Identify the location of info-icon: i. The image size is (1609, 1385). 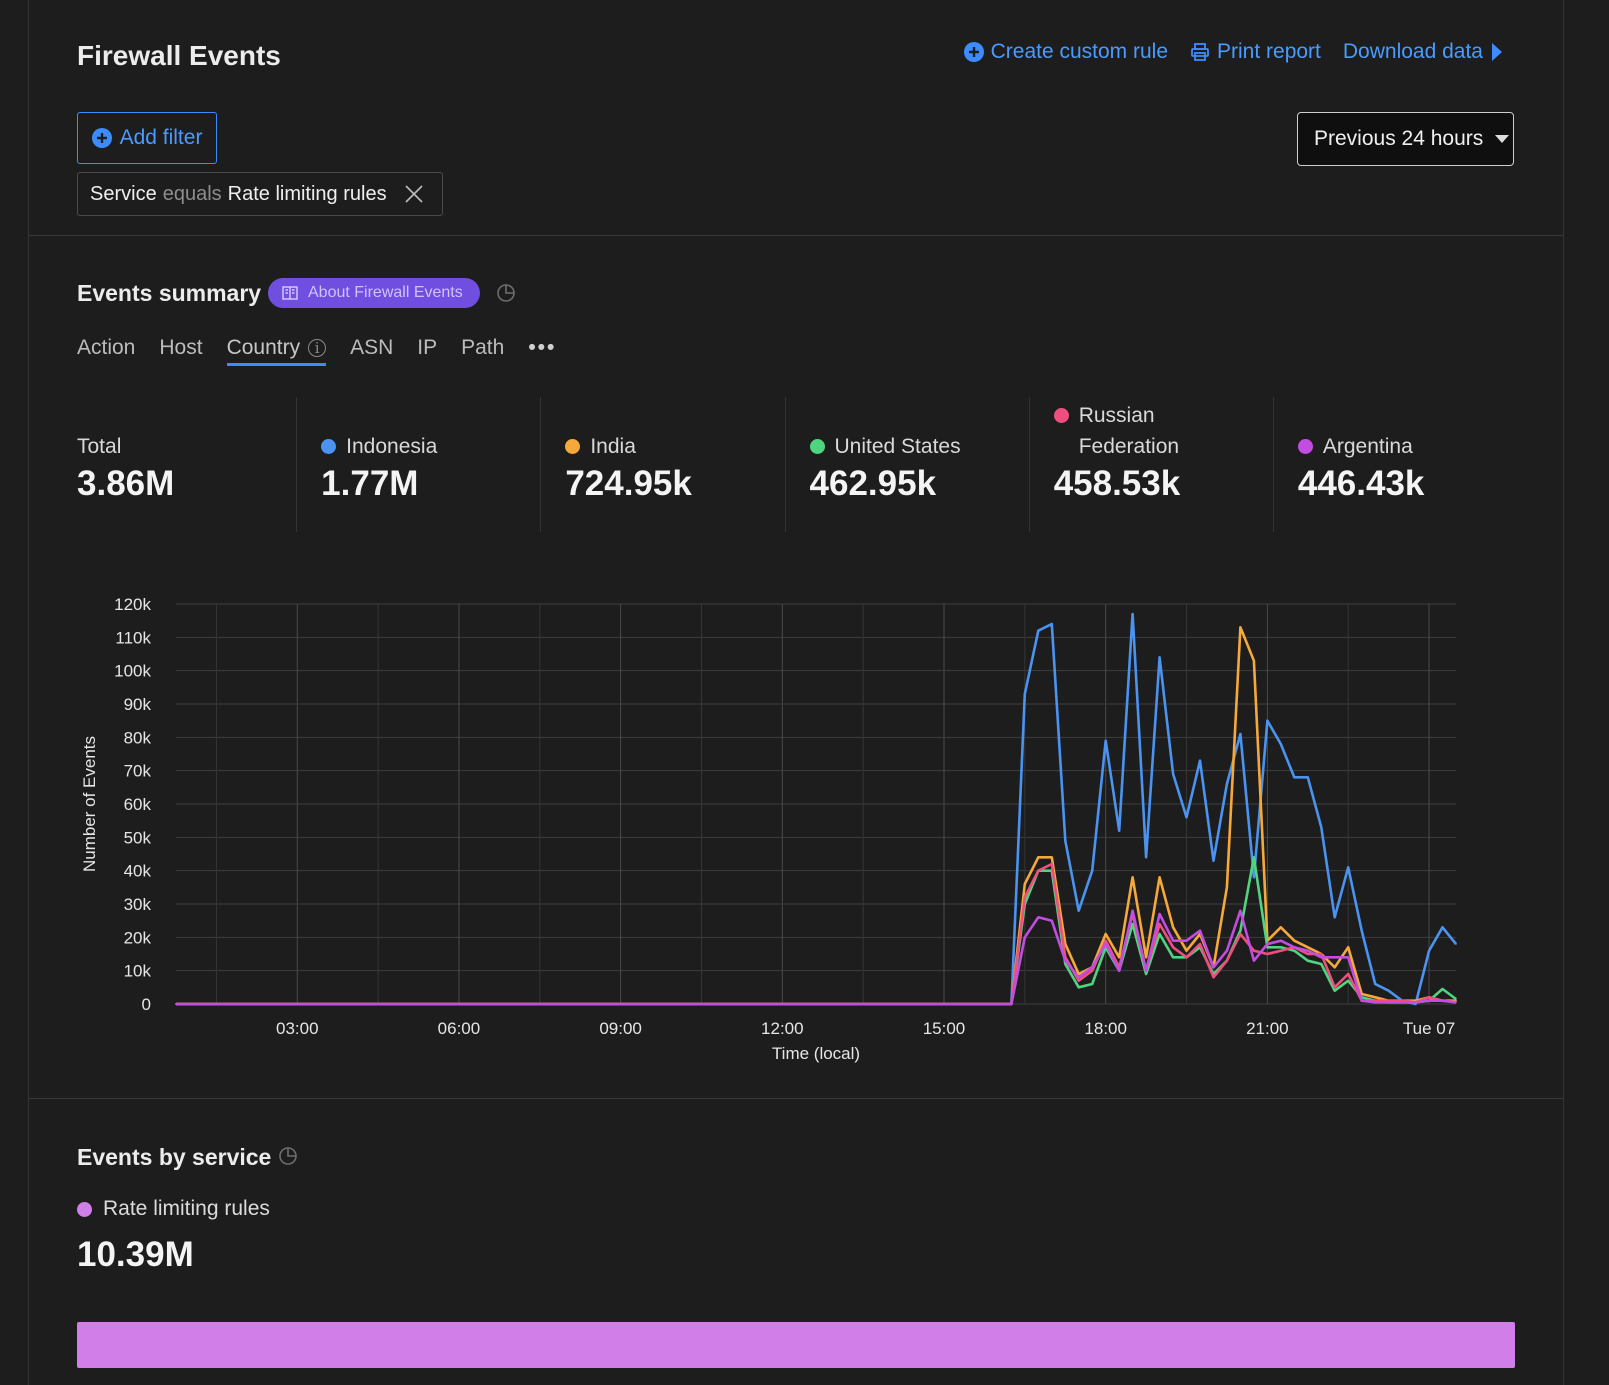
(317, 348).